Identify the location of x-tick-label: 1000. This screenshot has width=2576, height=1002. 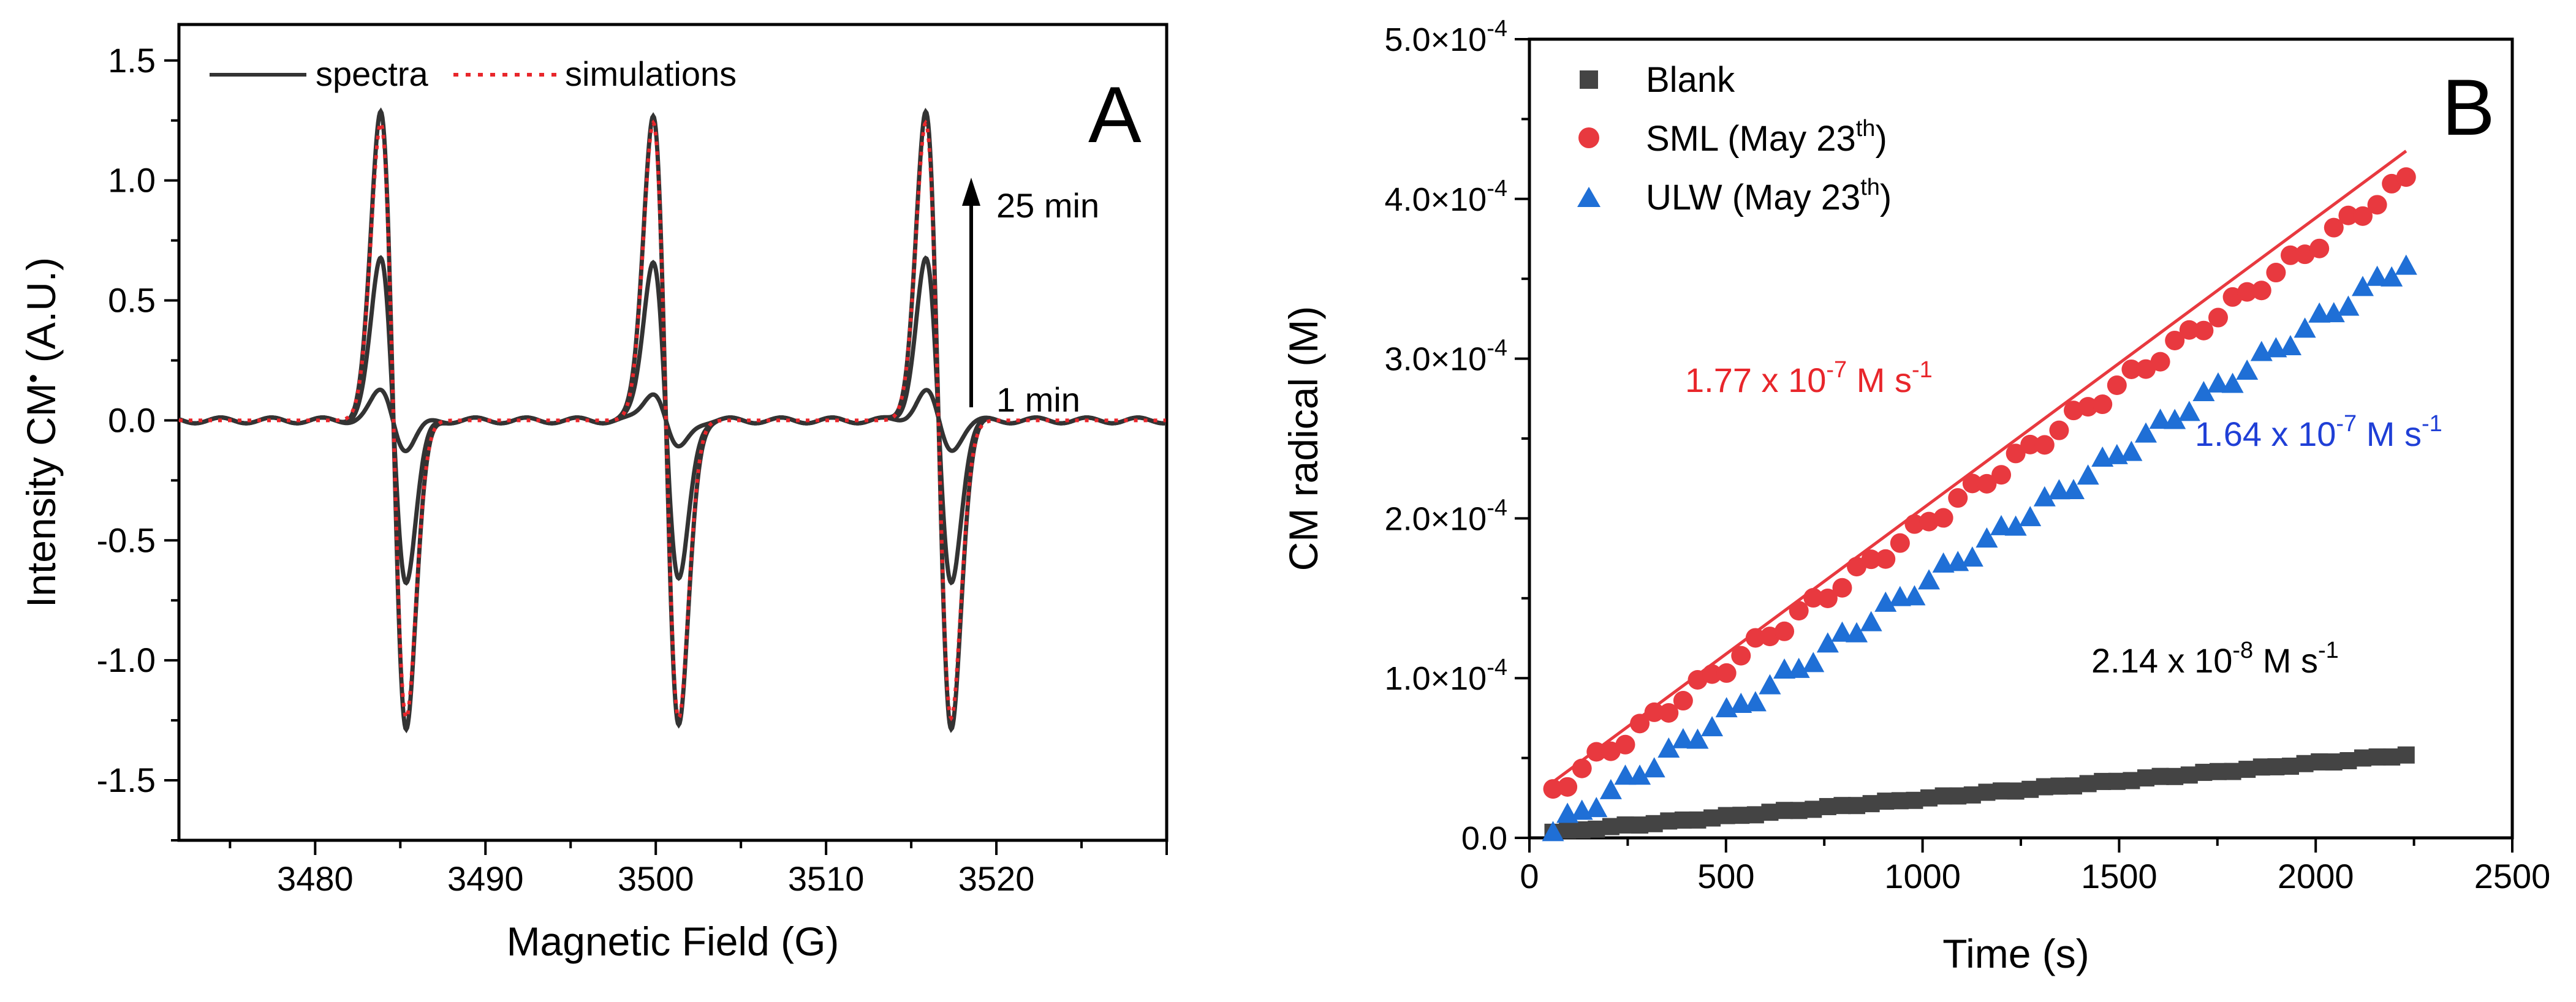
(1922, 876).